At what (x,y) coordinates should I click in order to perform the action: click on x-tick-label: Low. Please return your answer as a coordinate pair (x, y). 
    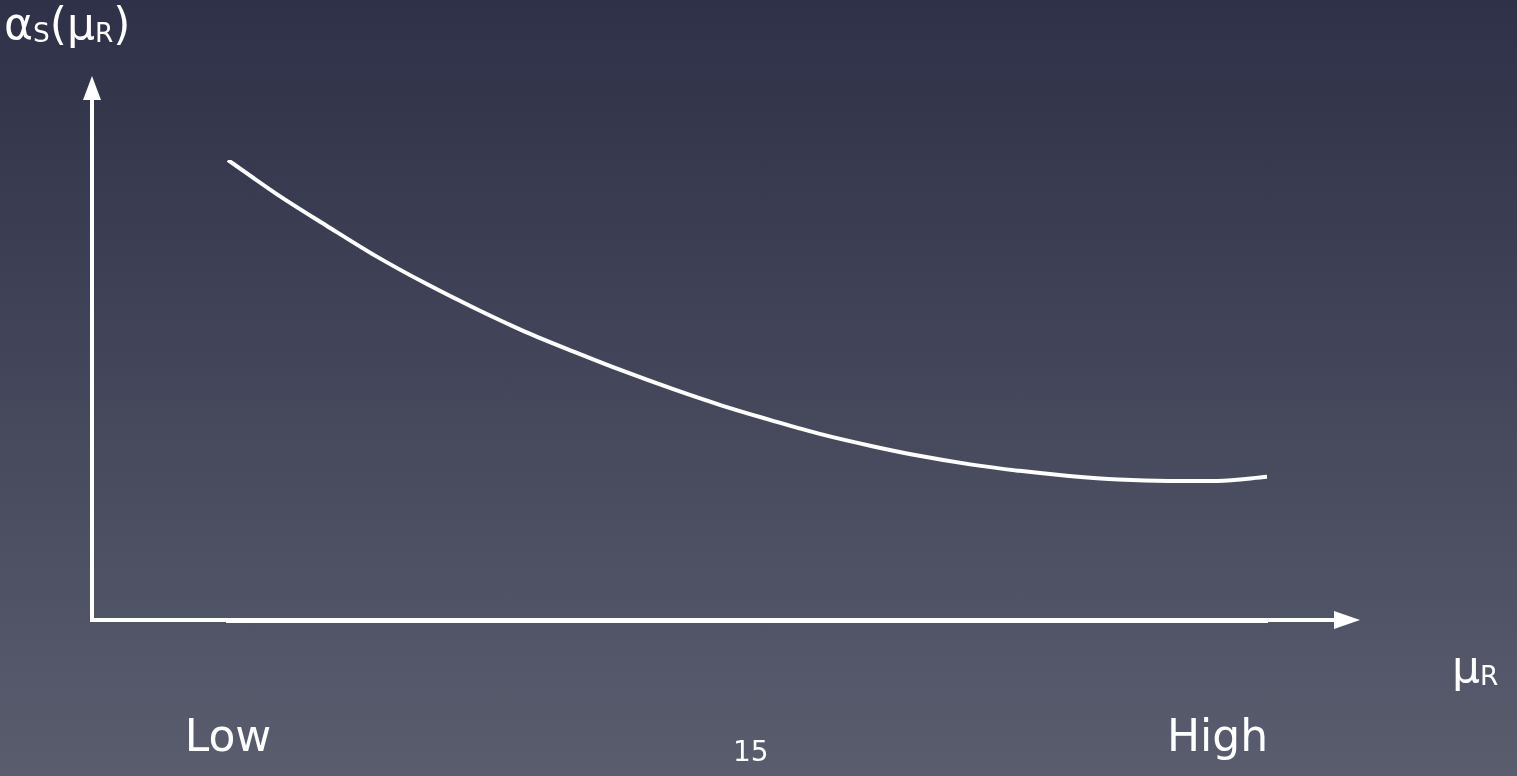
    Looking at the image, I should click on (228, 736).